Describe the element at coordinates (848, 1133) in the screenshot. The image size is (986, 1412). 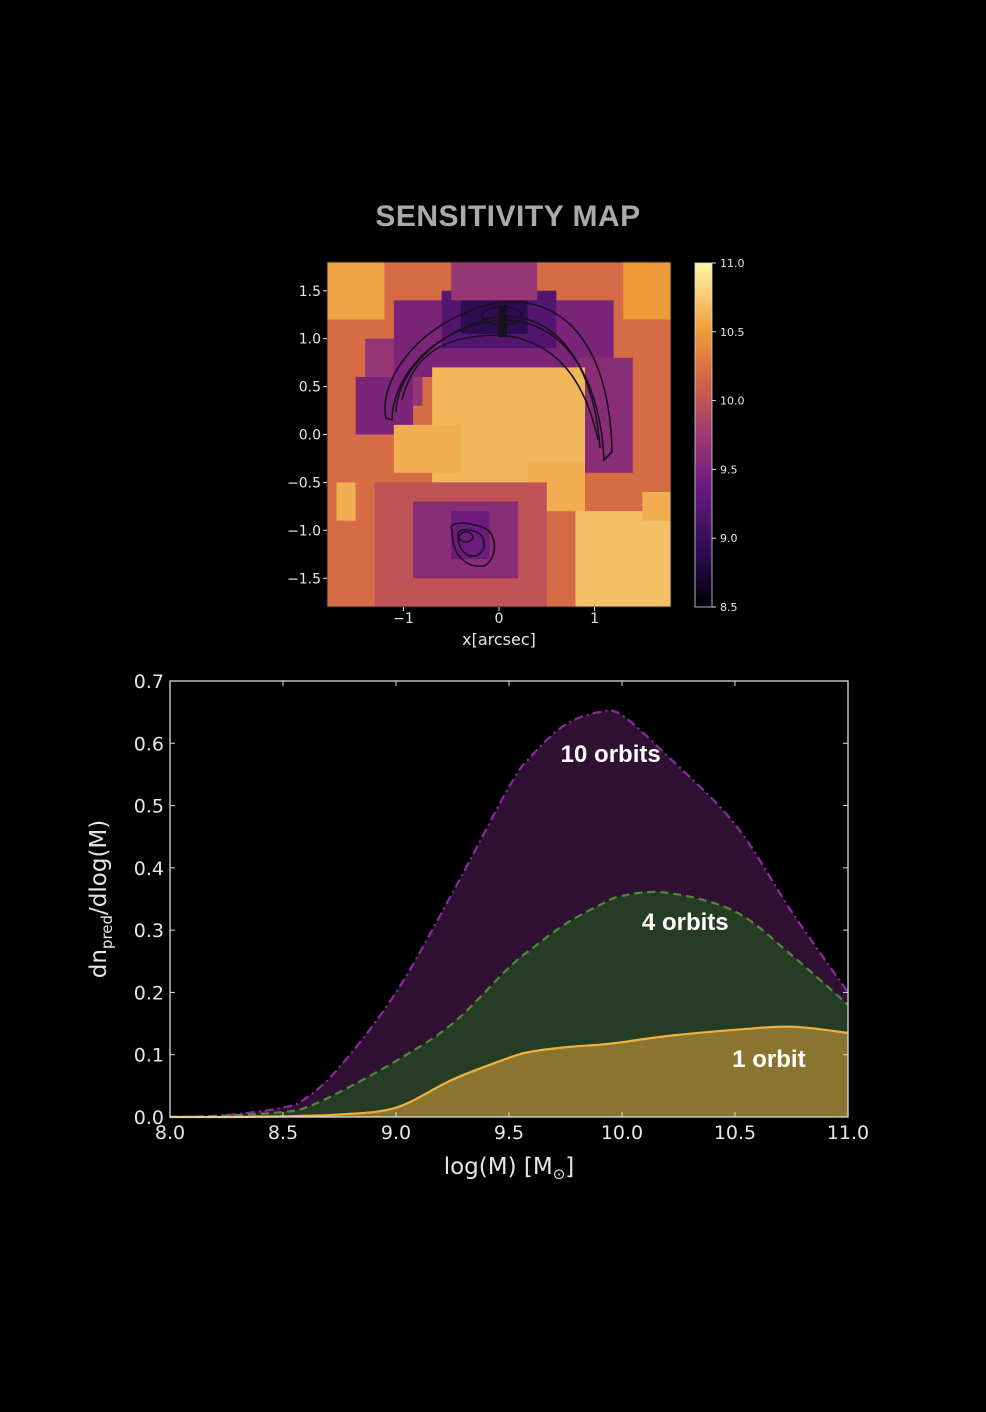
I see `x-tick-label: 11.0` at that location.